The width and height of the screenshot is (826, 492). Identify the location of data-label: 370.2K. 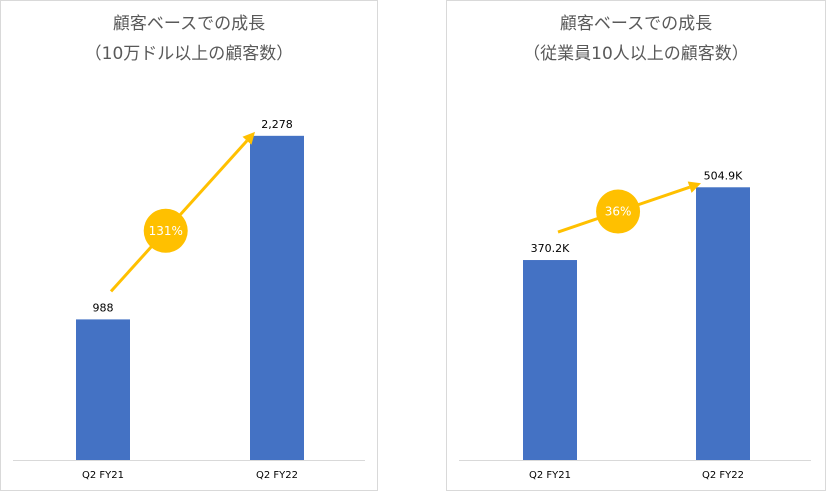
(550, 248).